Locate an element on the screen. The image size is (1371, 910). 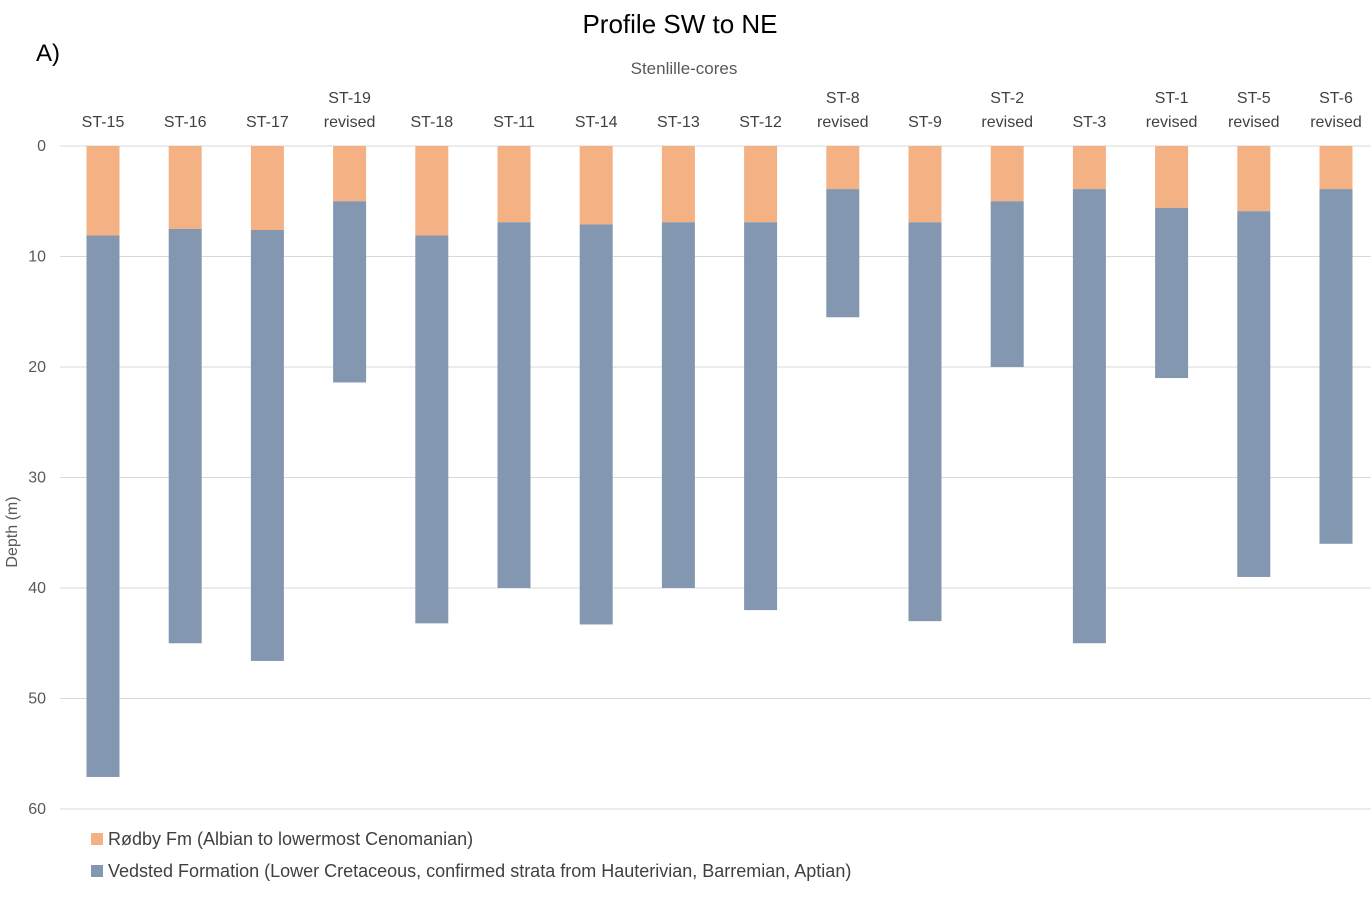
y-tick-label: 40 is located at coordinates (37, 588).